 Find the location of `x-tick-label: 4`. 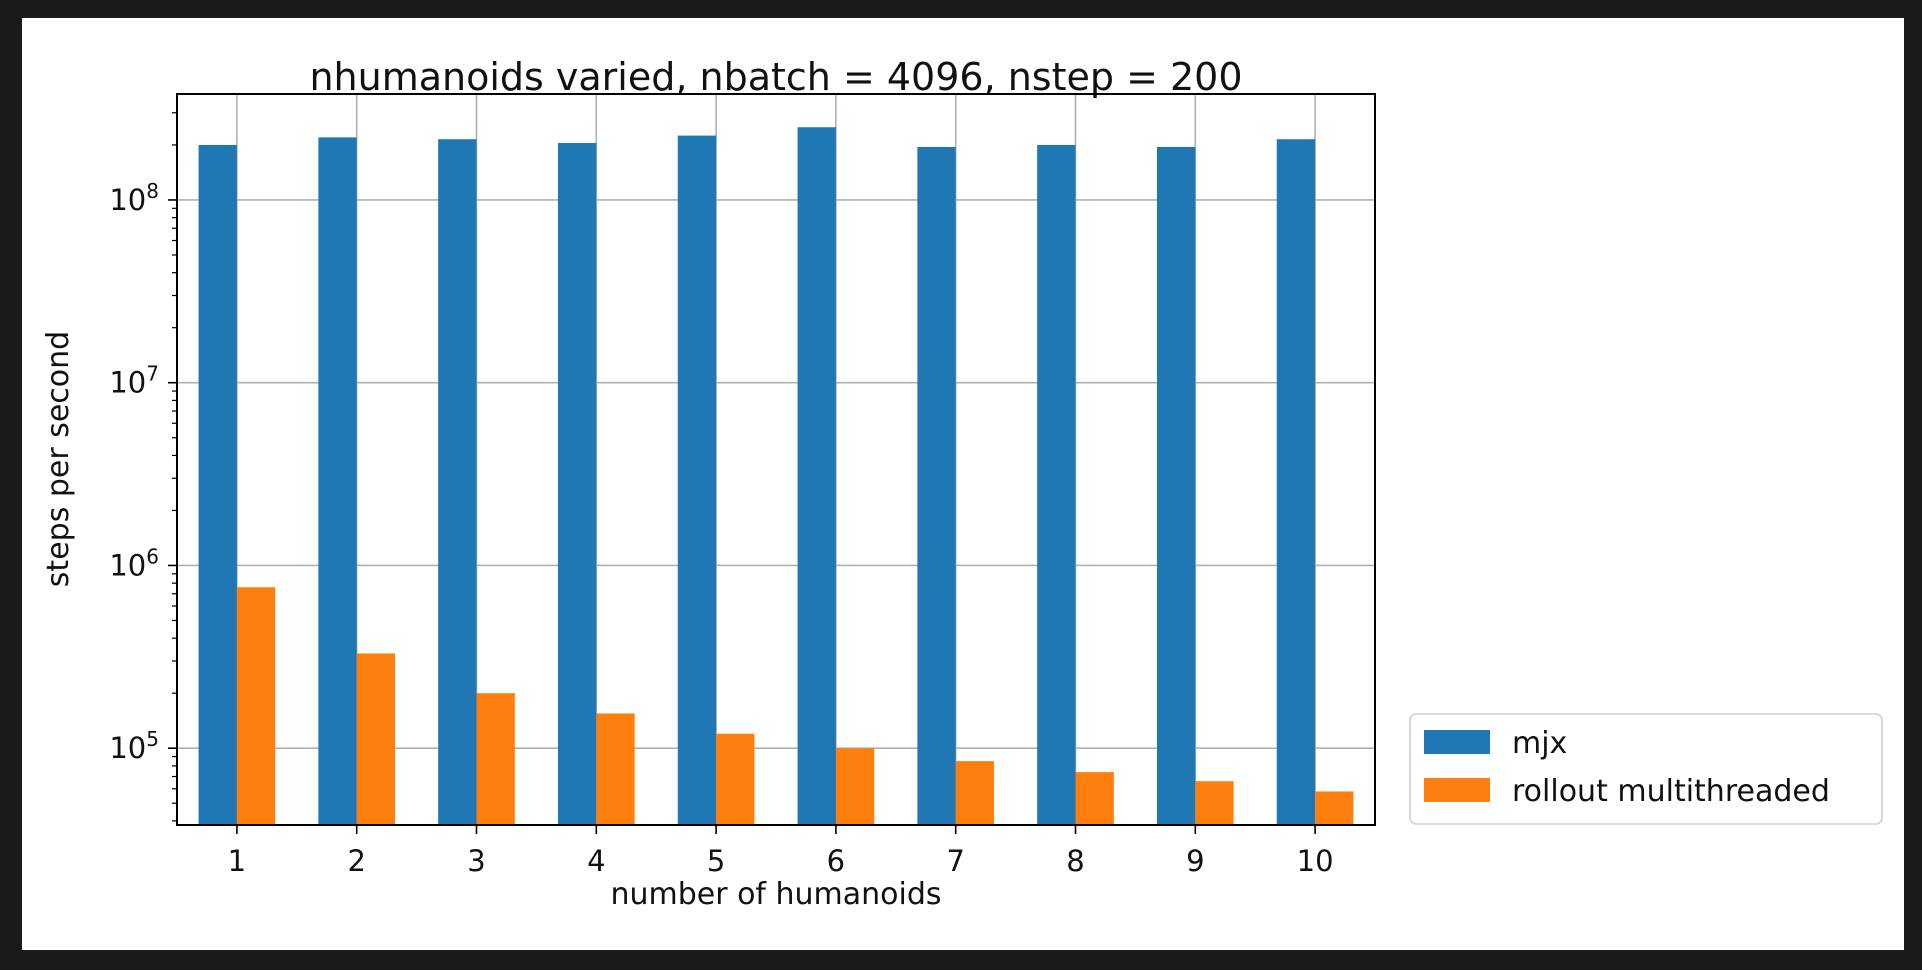

x-tick-label: 4 is located at coordinates (596, 861).